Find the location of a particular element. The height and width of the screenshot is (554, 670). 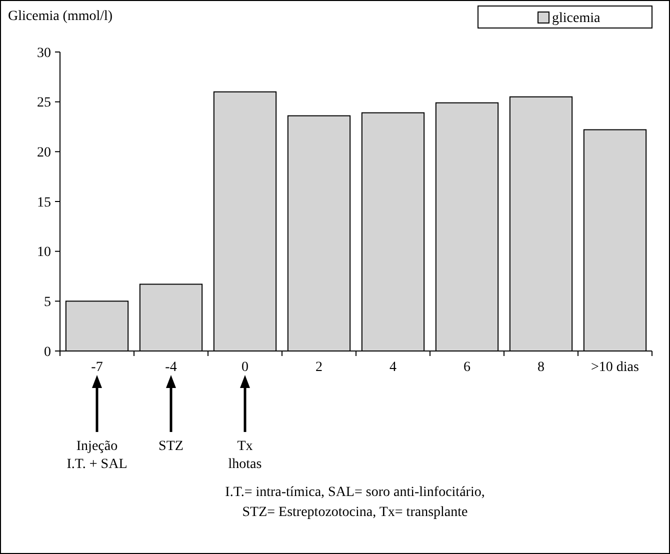

y-axis-title: Glicemia (mmol/l) is located at coordinates (60, 16).